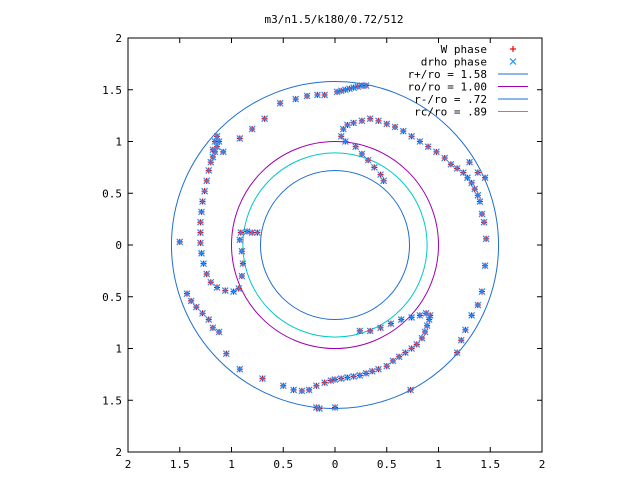  What do you see at coordinates (180, 464) in the screenshot?
I see `x-tick-label: 1.5` at bounding box center [180, 464].